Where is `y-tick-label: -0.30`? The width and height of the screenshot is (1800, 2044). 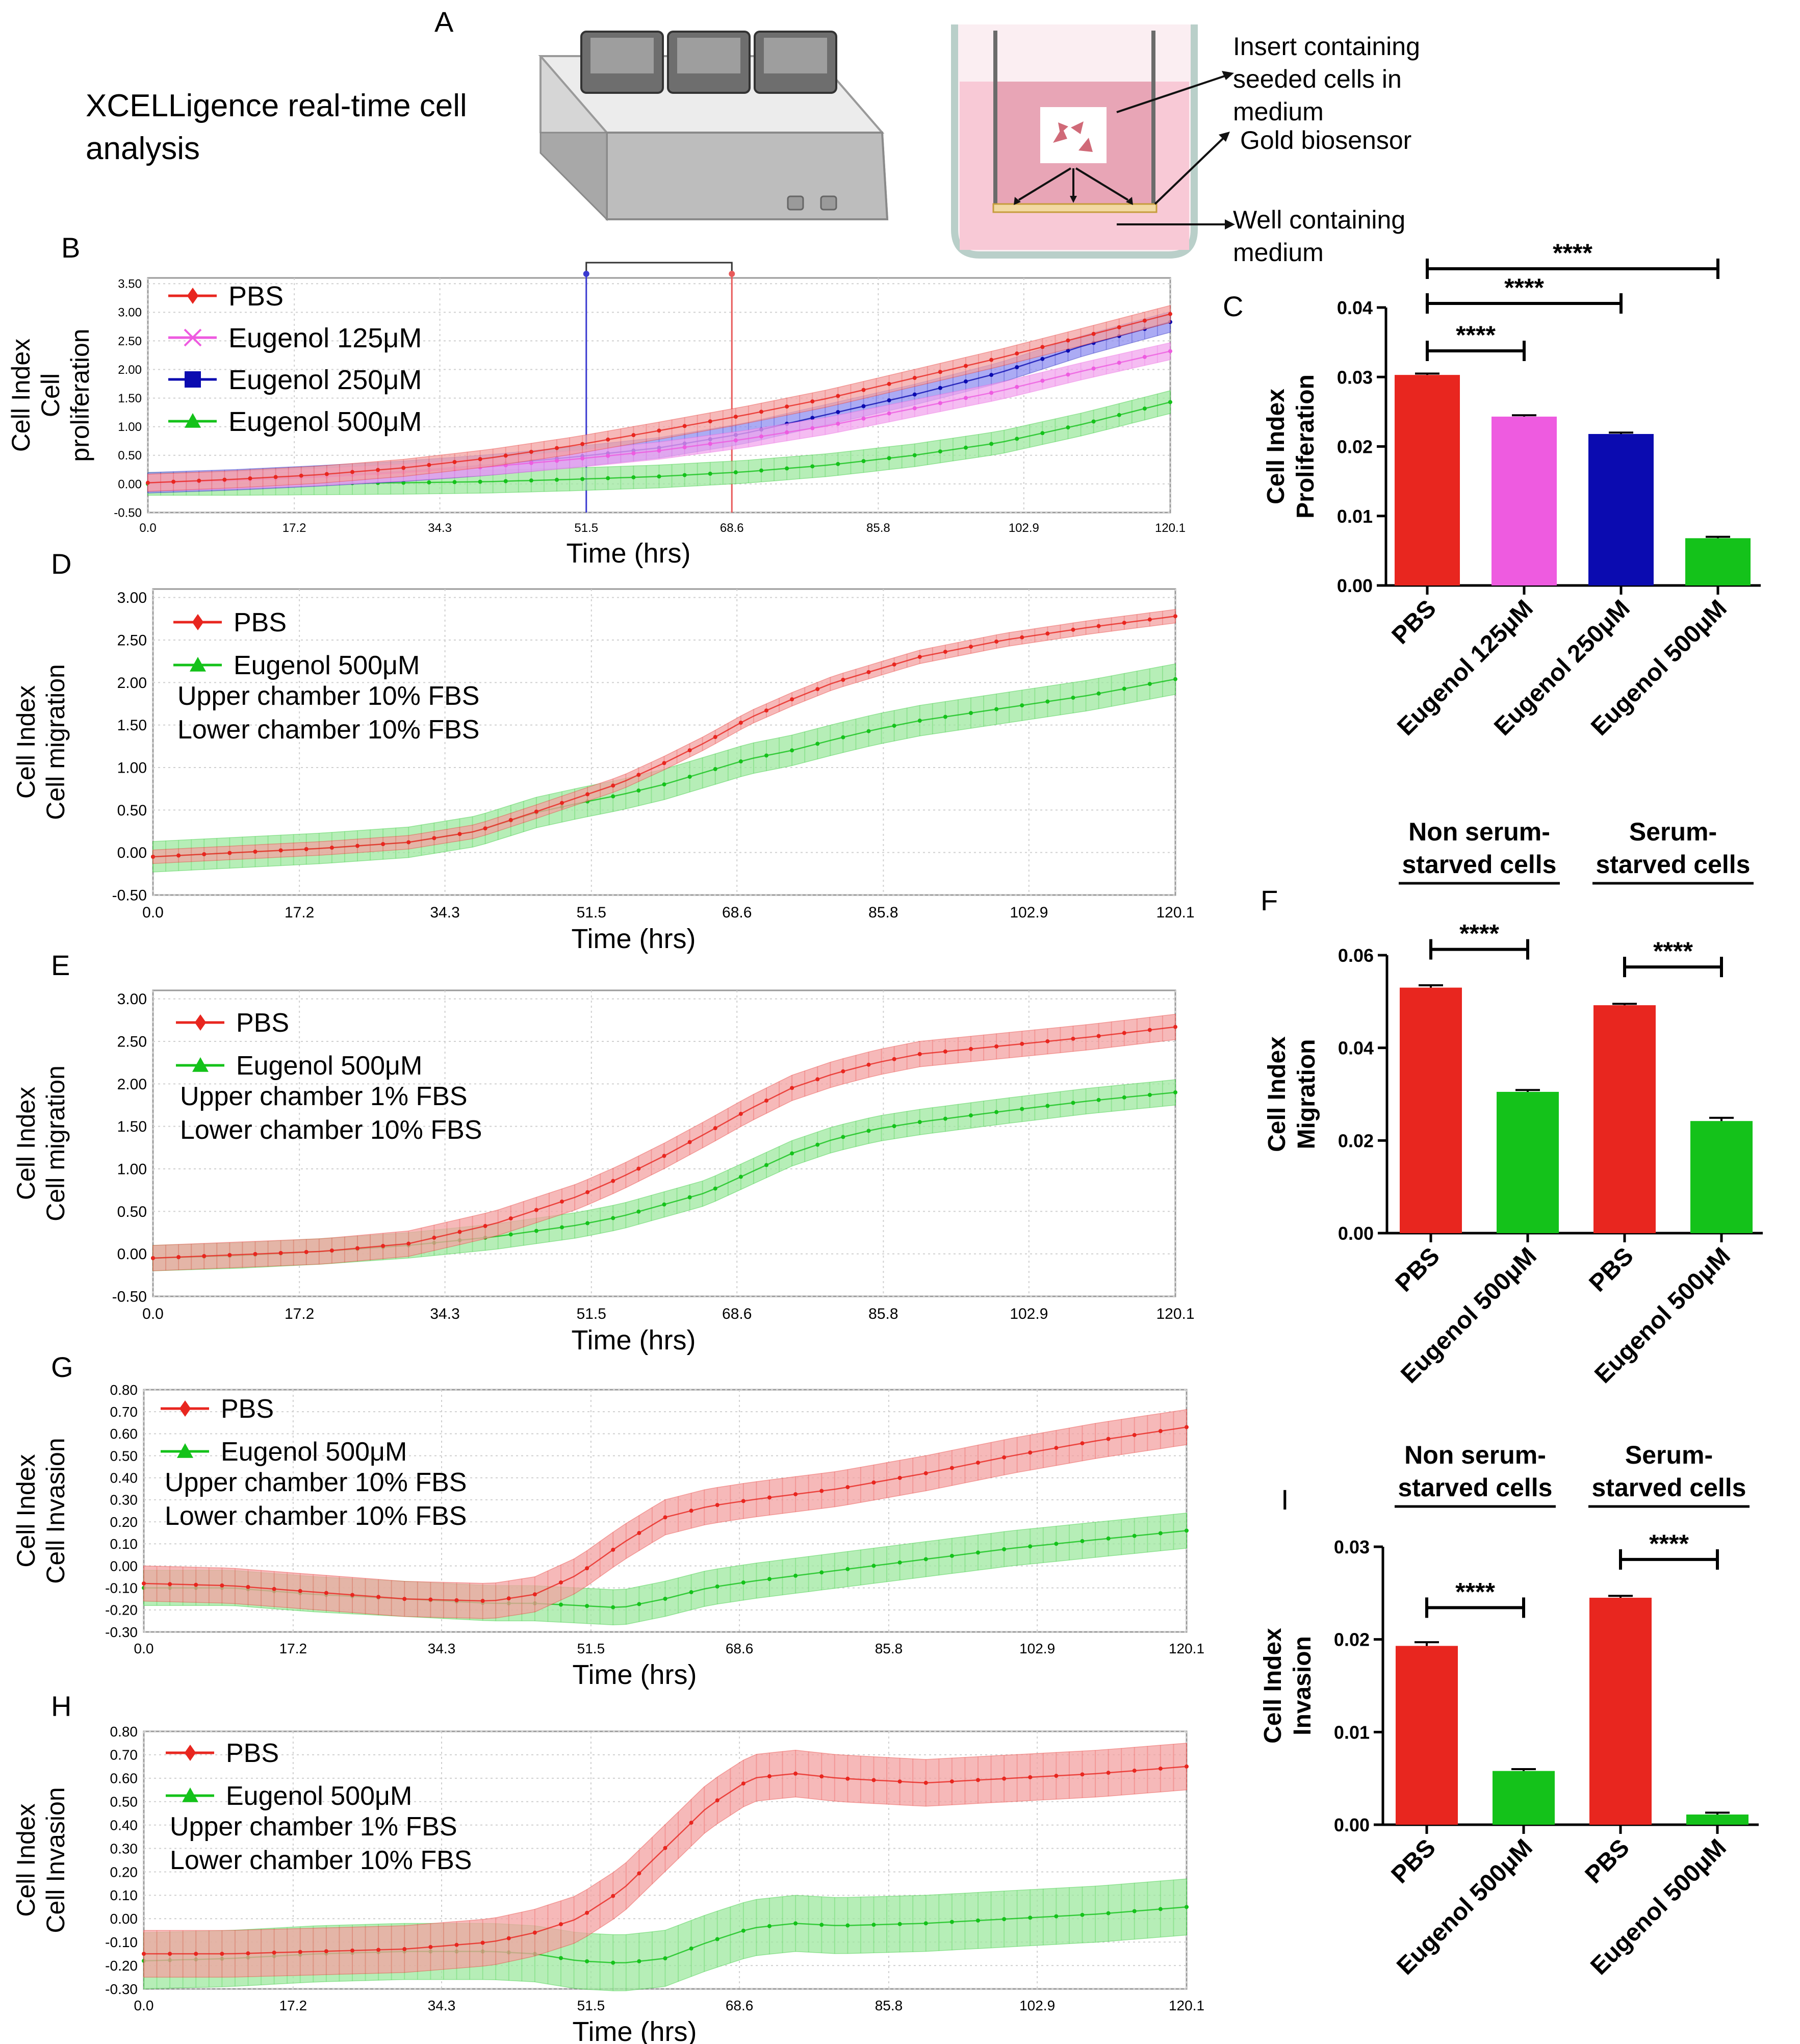 y-tick-label: -0.30 is located at coordinates (121, 1989).